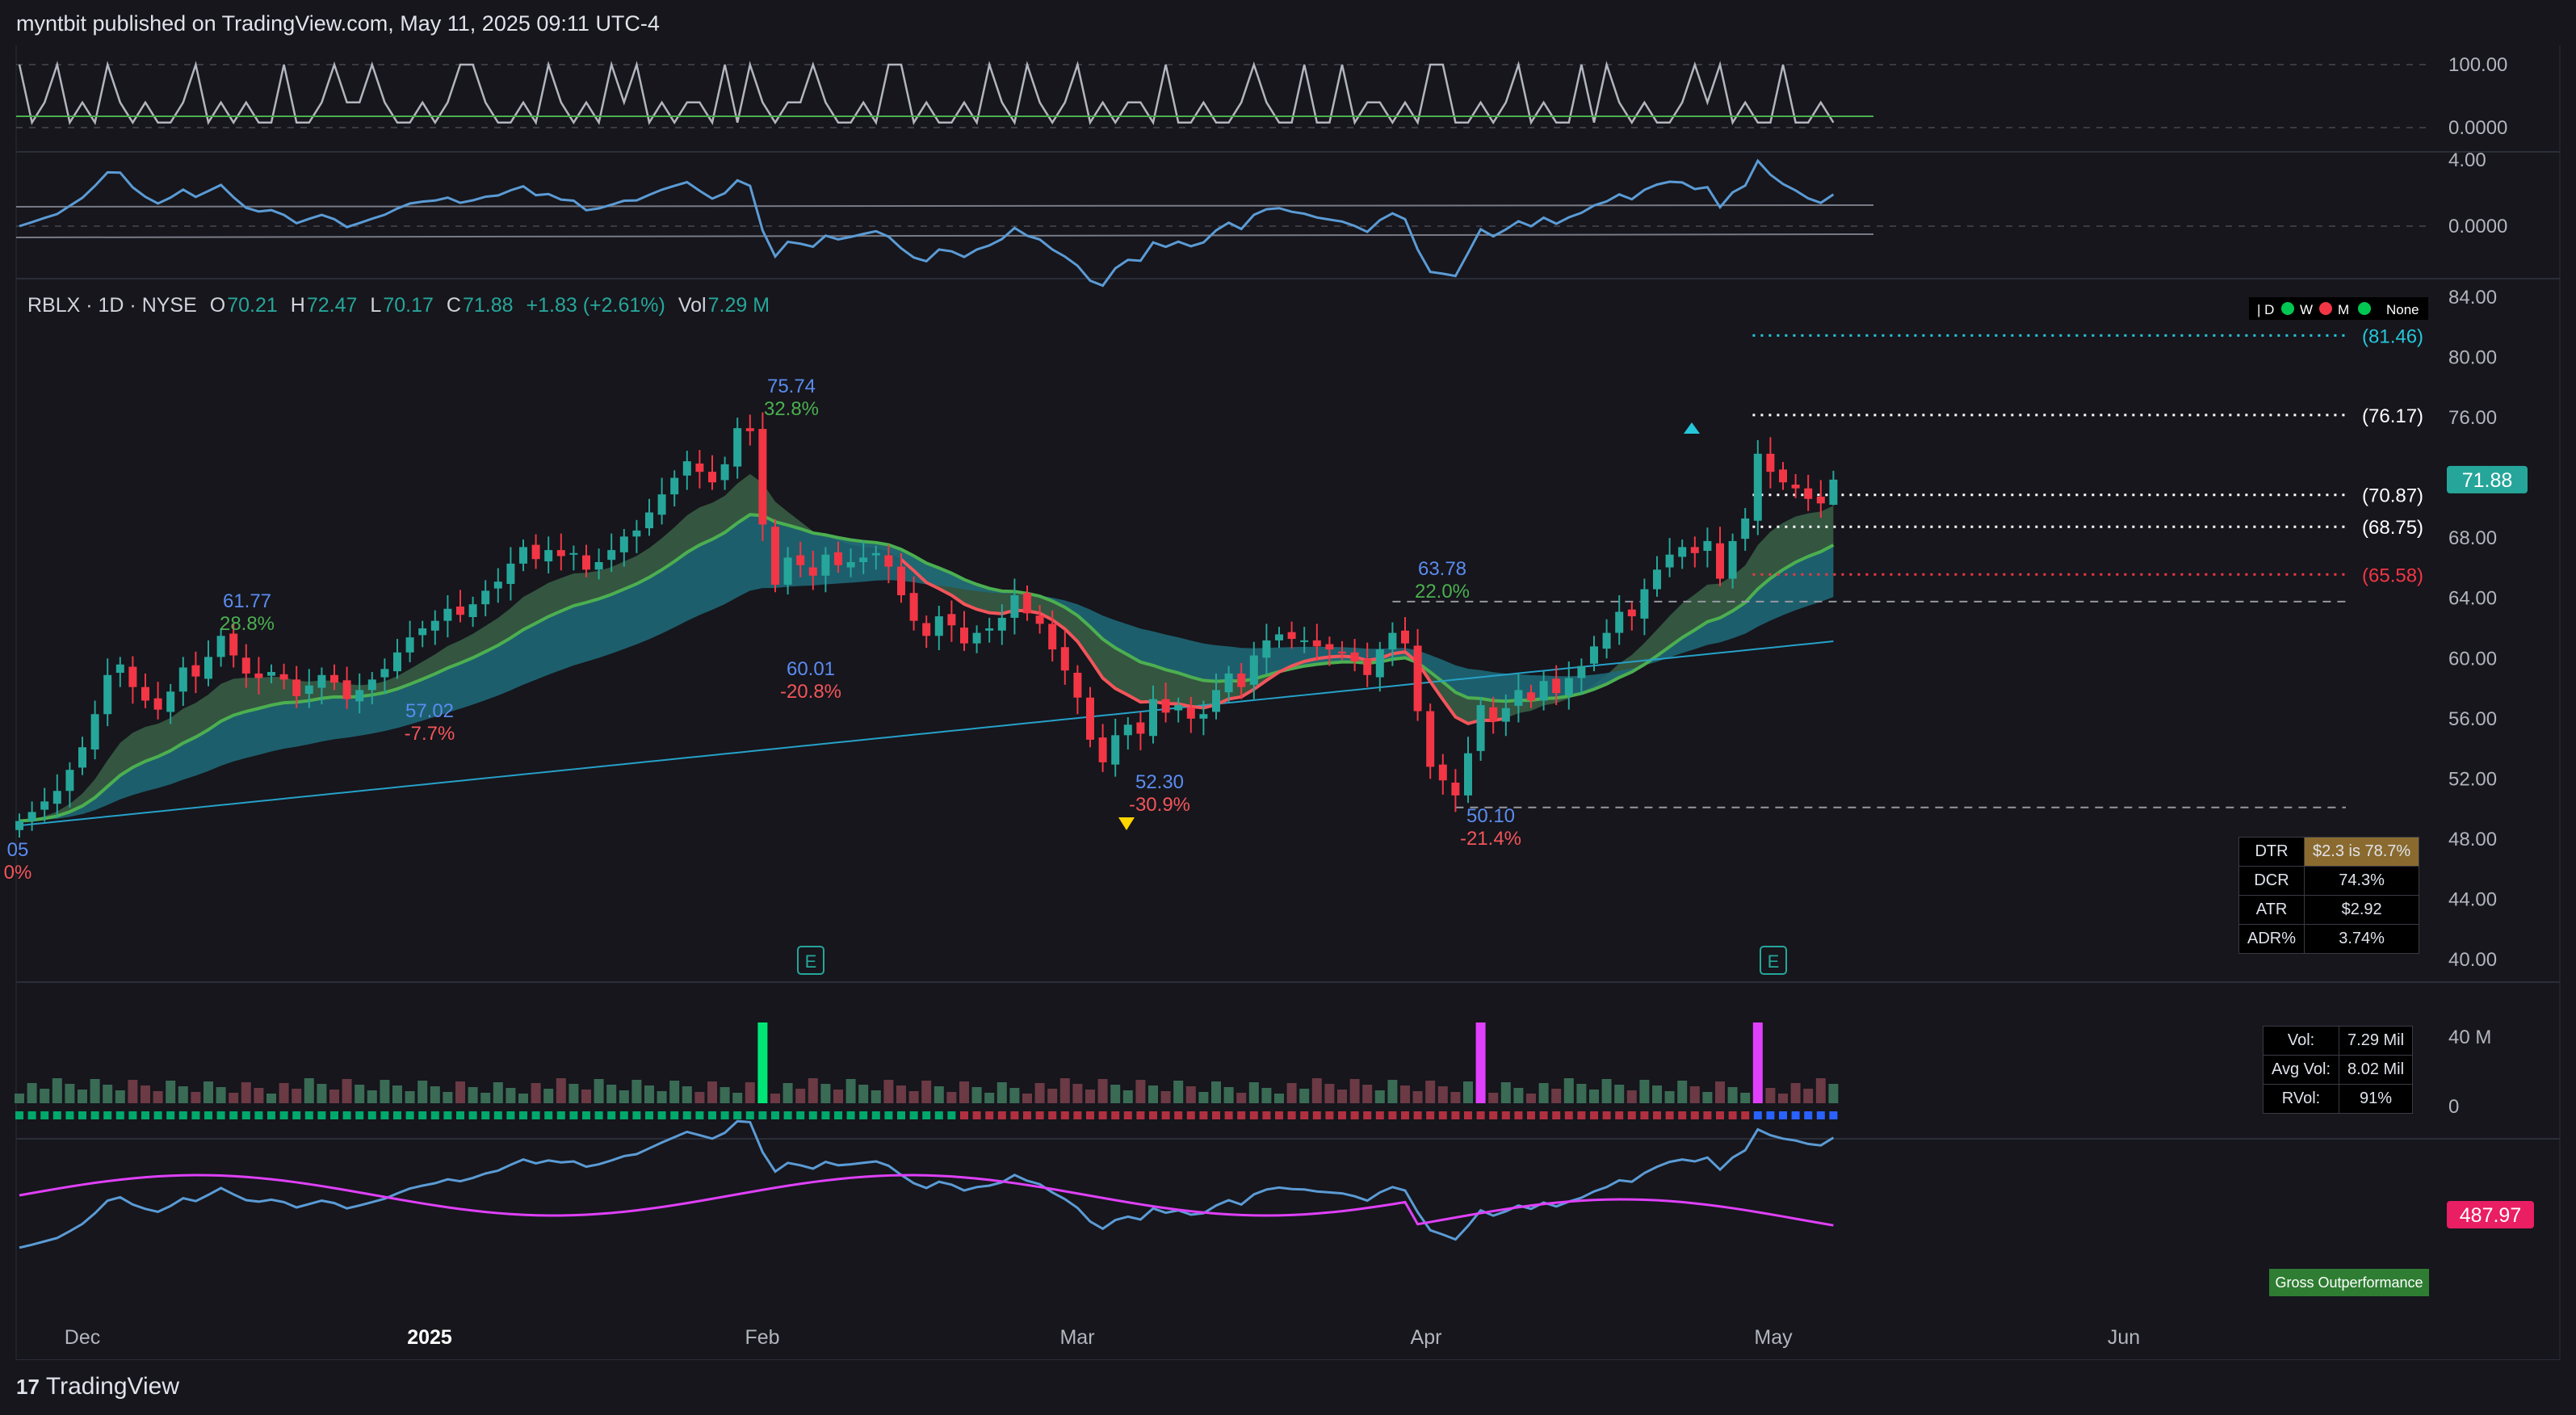 The height and width of the screenshot is (1415, 2576). I want to click on osc2-tick: 0.0000, so click(2477, 226).